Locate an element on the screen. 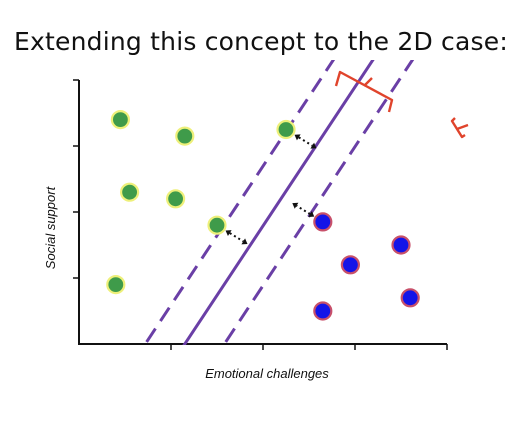 This screenshot has width=522, height=445. margin-bracket is located at coordinates (401, 104).